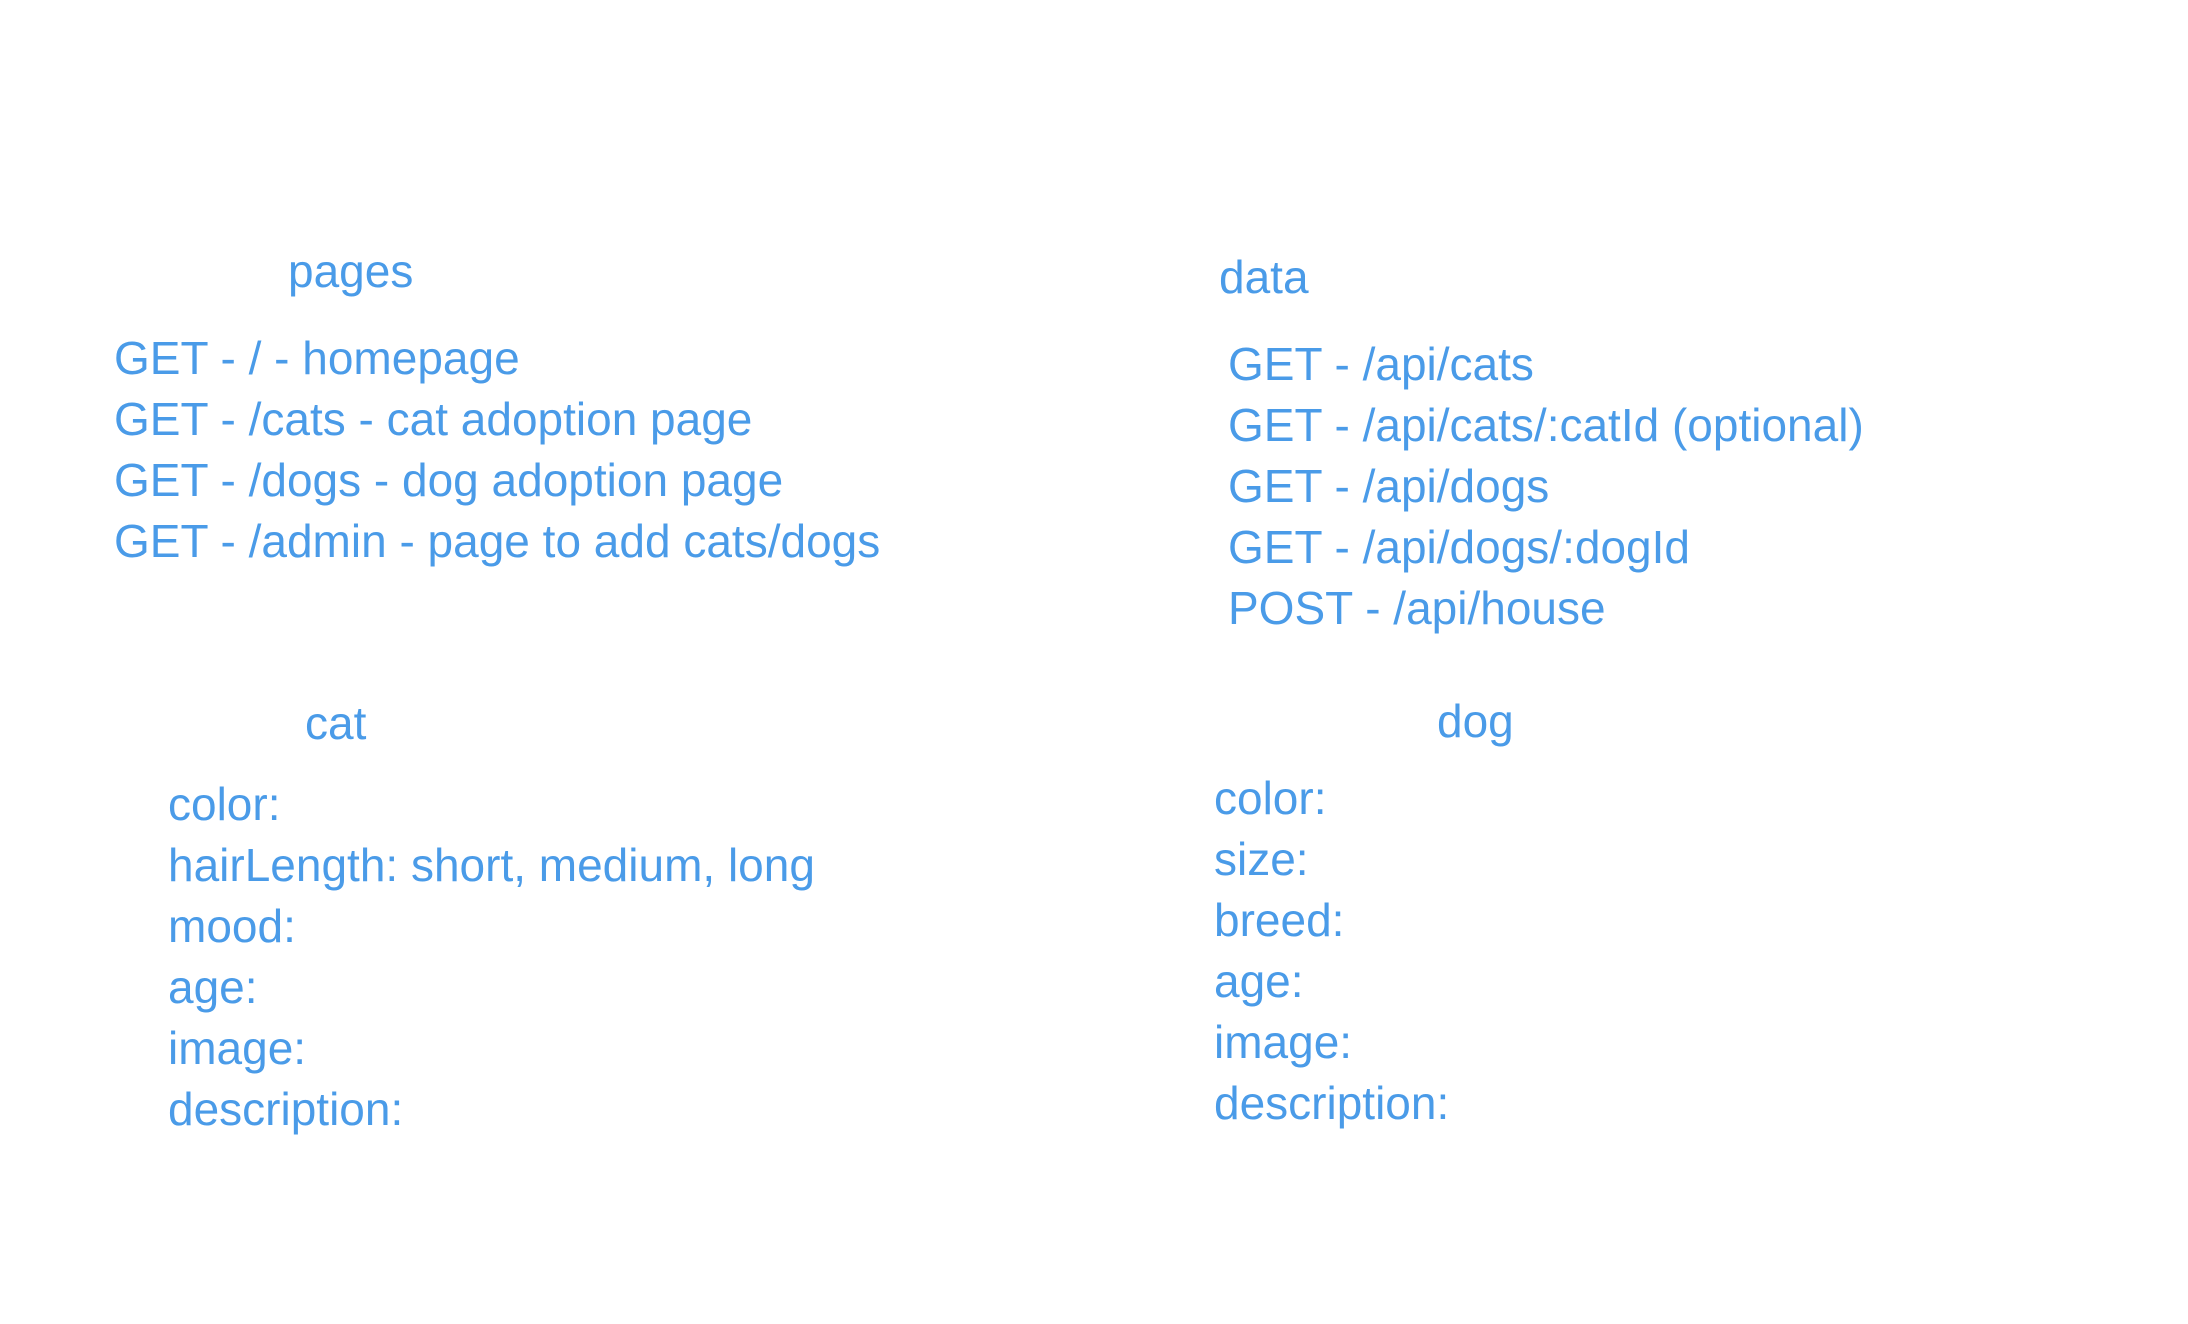  Describe the element at coordinates (1475, 721) in the screenshot. I see `dog-heading: dog` at that location.